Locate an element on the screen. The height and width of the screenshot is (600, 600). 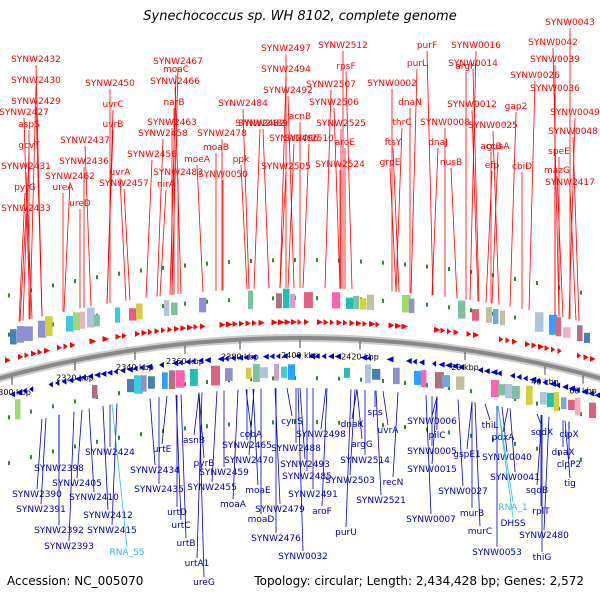
forward-gene-label: SYNW2507 is located at coordinates (331, 85).